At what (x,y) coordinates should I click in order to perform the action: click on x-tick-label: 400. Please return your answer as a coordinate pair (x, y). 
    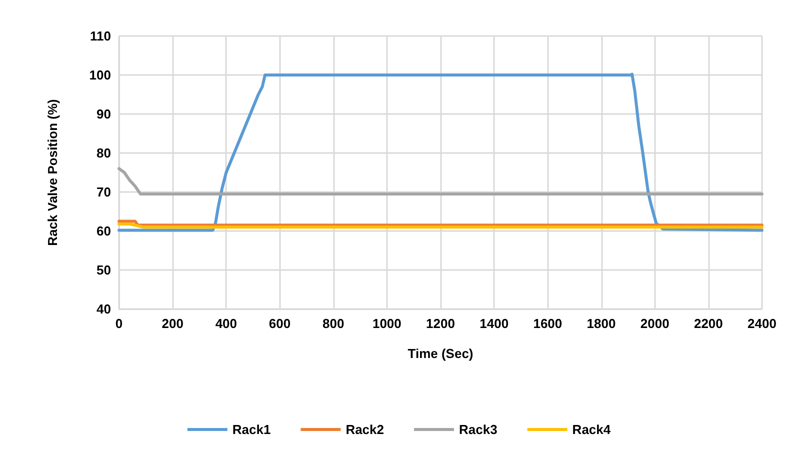
    Looking at the image, I should click on (226, 323).